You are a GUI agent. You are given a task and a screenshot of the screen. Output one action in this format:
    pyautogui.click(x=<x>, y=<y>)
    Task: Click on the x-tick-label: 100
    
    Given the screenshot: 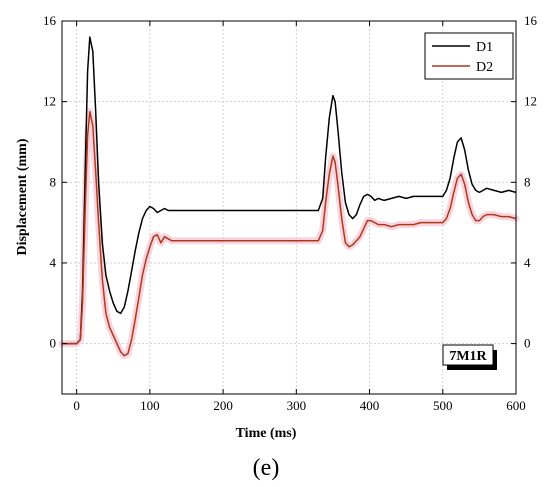 What is the action you would take?
    pyautogui.click(x=150, y=405)
    